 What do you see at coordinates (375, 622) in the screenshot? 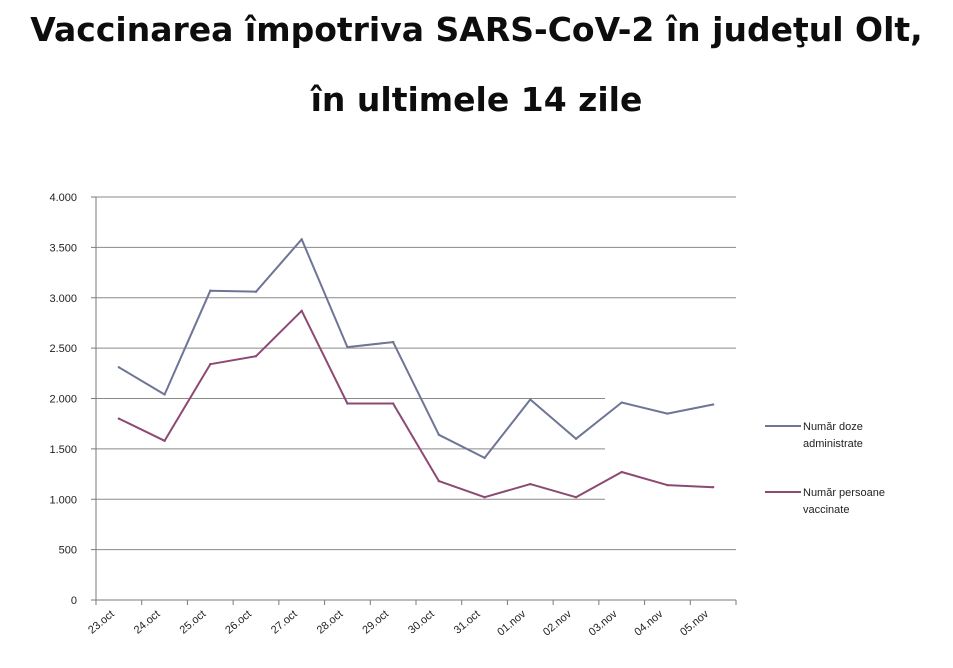
I see `x-tick-label: 29.oct` at bounding box center [375, 622].